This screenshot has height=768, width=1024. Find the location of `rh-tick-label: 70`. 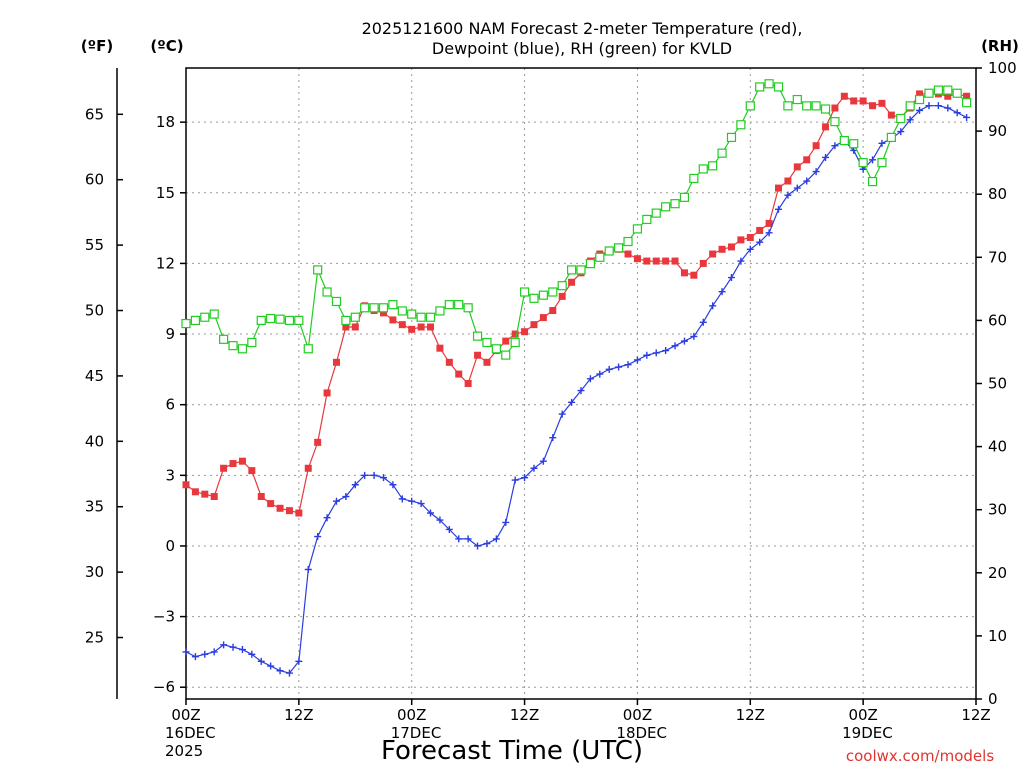

rh-tick-label: 70 is located at coordinates (997, 257).